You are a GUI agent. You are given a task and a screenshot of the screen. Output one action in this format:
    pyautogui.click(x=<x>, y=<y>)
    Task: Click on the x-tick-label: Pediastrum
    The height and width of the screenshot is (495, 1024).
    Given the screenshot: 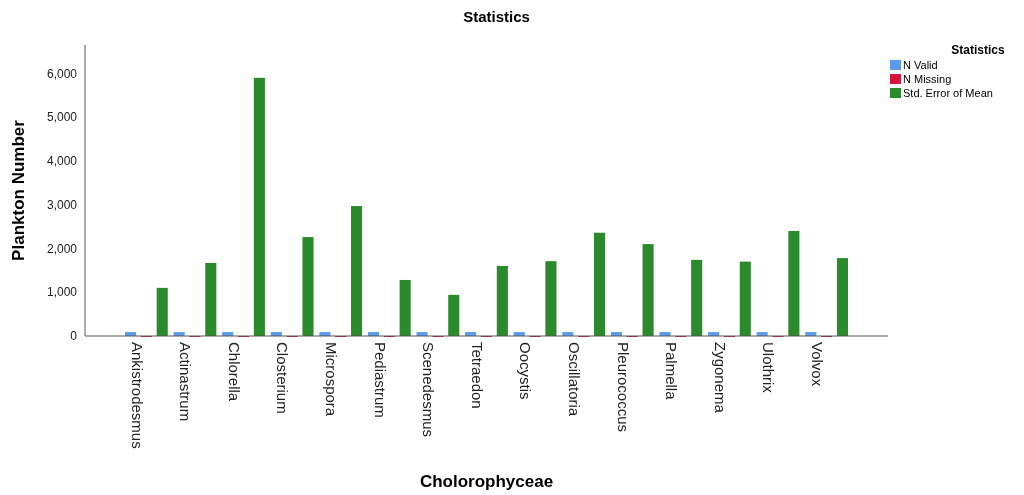 What is the action you would take?
    pyautogui.click(x=380, y=380)
    